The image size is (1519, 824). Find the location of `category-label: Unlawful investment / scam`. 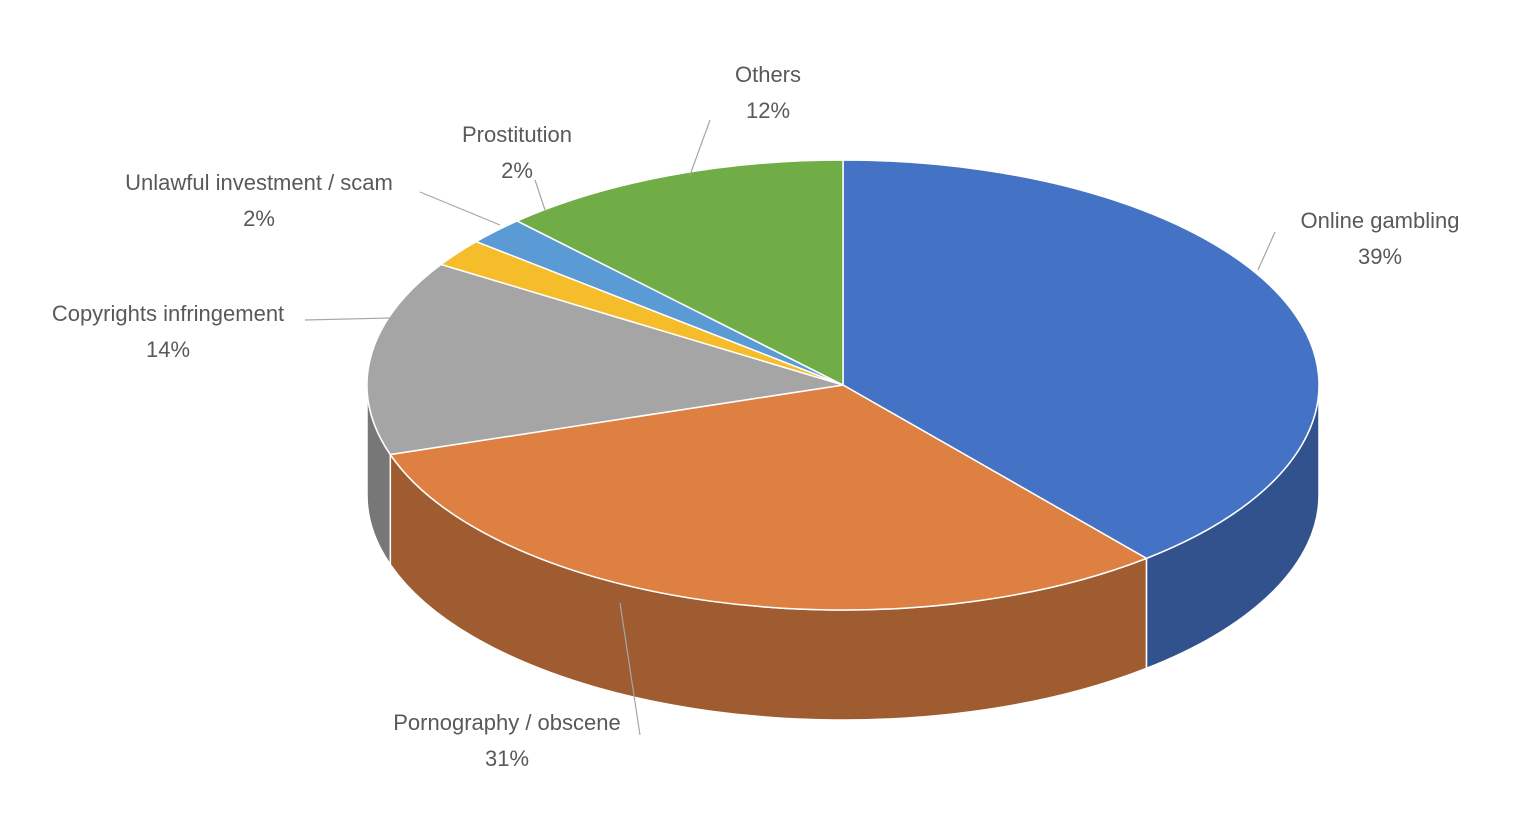

category-label: Unlawful investment / scam is located at coordinates (259, 182).